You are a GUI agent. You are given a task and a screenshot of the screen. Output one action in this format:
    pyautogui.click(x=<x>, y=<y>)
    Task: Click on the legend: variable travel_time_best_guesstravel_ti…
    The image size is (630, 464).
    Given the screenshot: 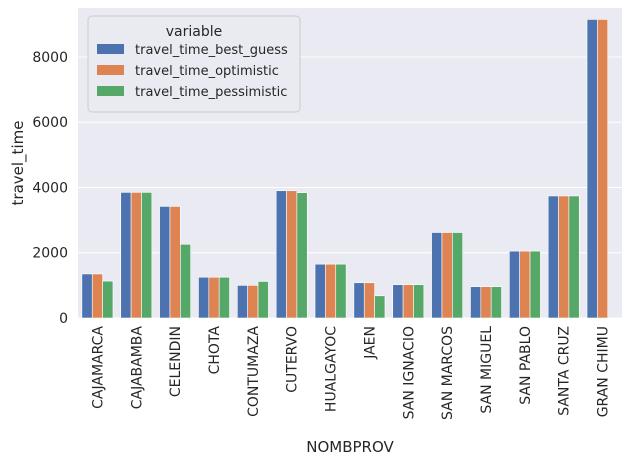 What is the action you would take?
    pyautogui.click(x=194, y=64)
    